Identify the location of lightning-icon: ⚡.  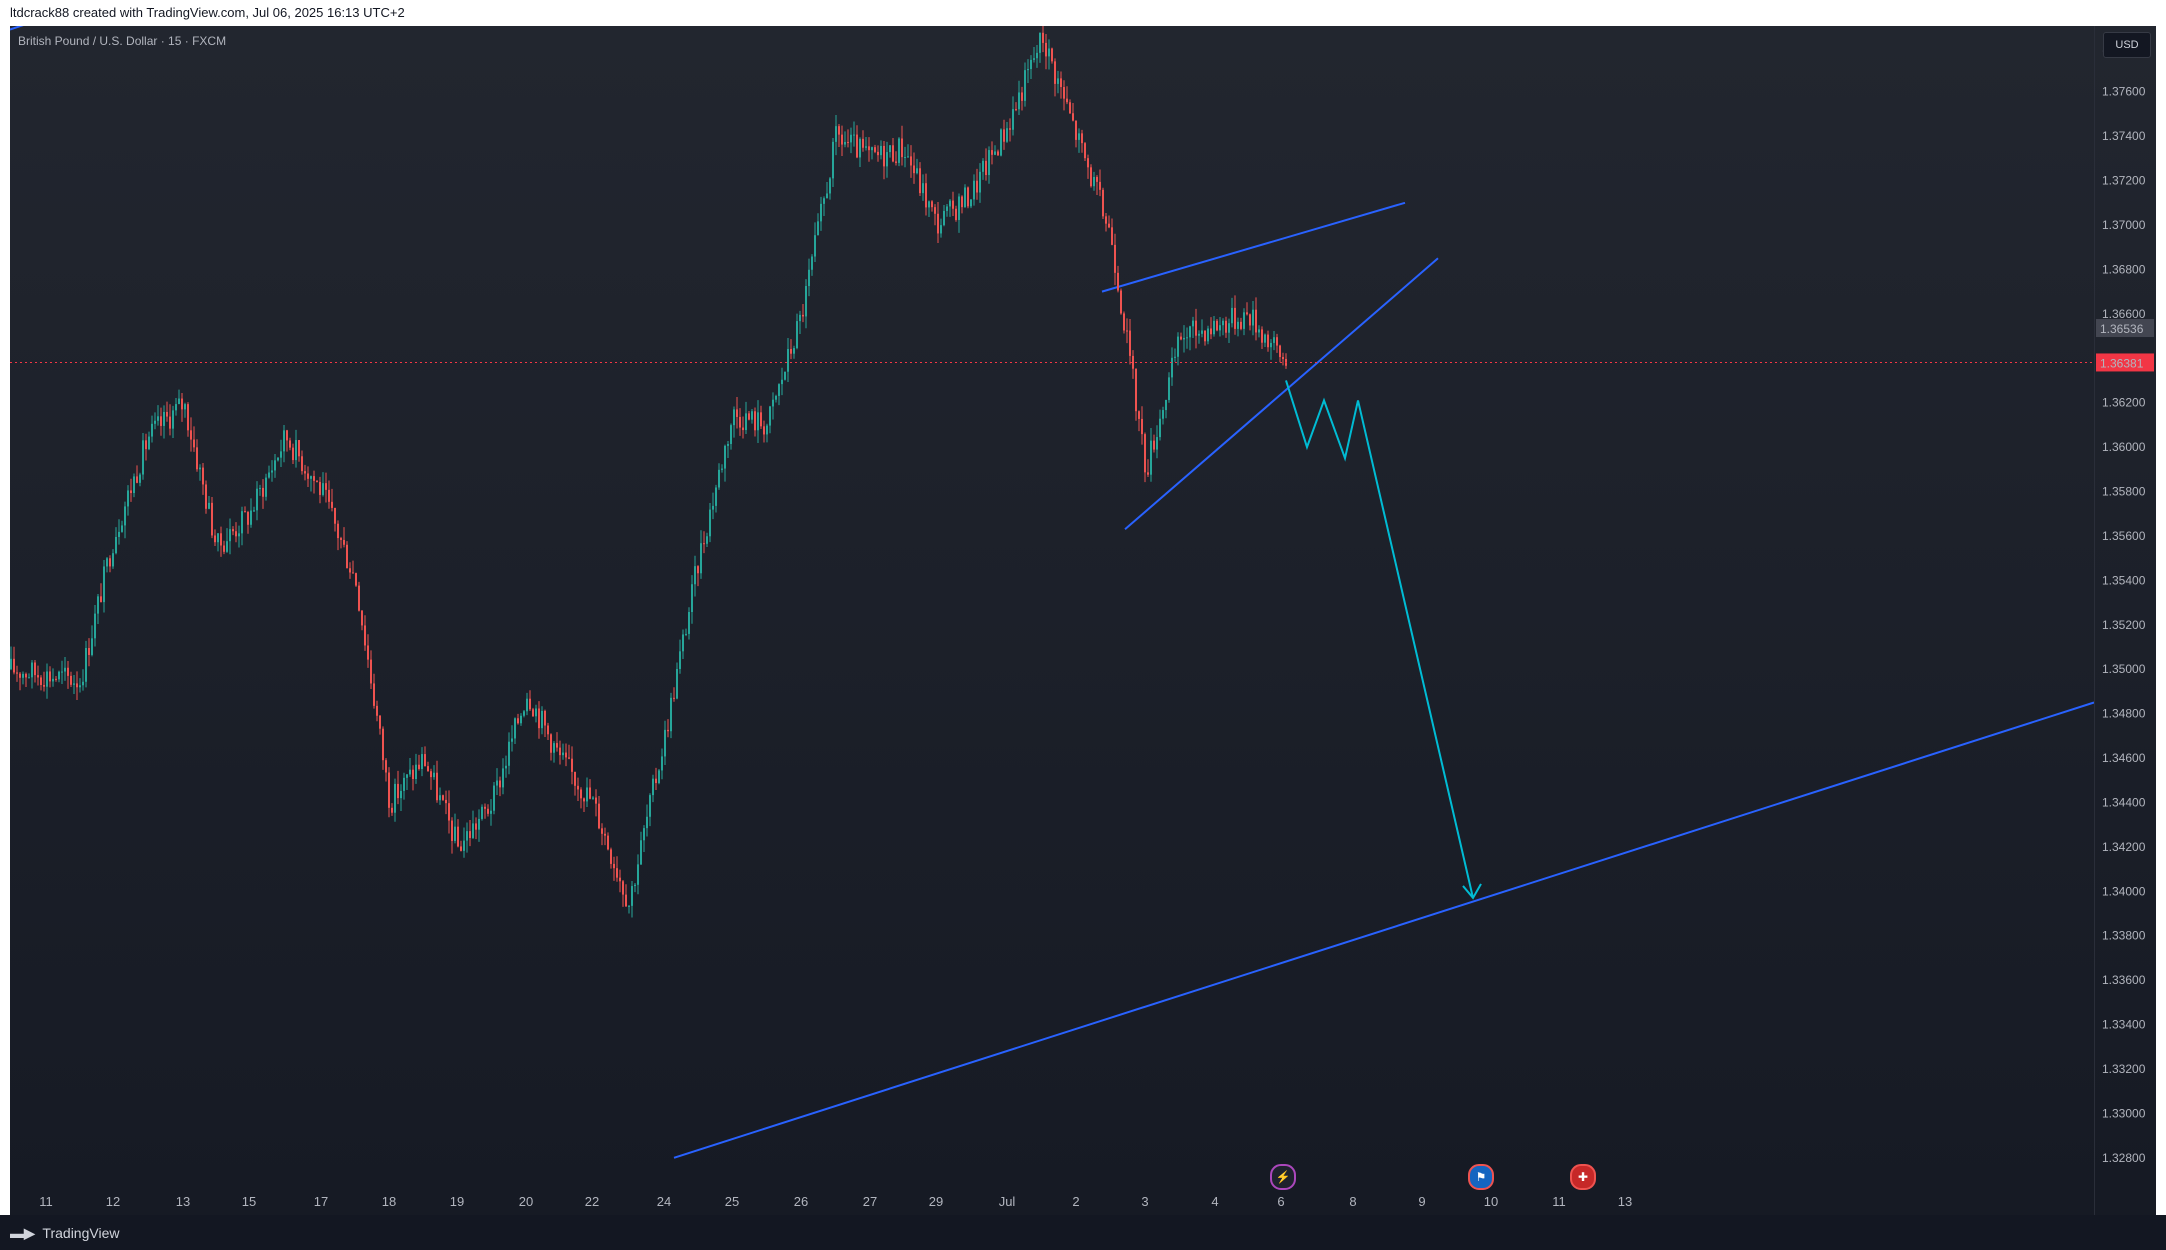
(1283, 1177).